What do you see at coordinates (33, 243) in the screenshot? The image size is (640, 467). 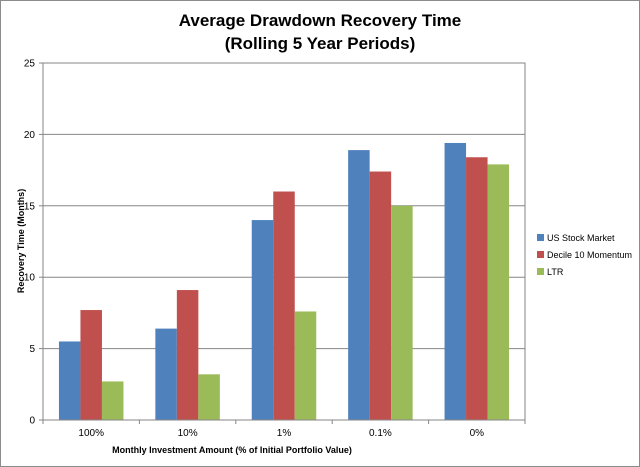 I see `y-axis-ticks: 0 5 10 15 20 25` at bounding box center [33, 243].